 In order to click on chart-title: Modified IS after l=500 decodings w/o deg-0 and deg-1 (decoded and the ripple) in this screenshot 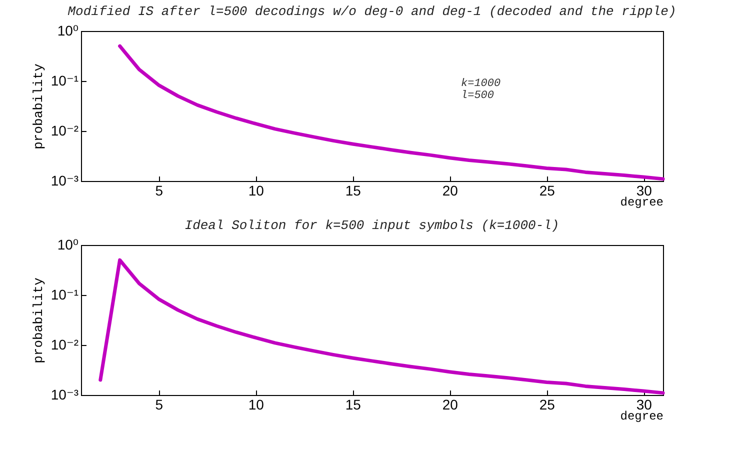, I will do `click(372, 11)`.